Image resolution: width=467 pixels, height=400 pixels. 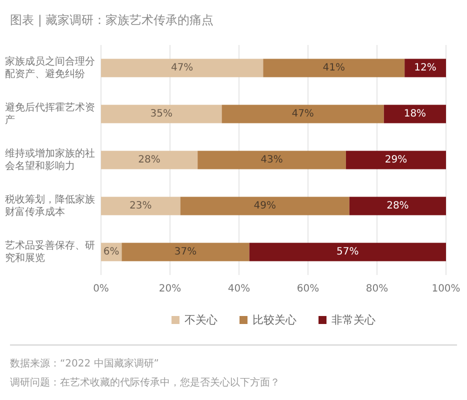 What do you see at coordinates (274, 320) in the screenshot?
I see `legend-label: 比较关心` at bounding box center [274, 320].